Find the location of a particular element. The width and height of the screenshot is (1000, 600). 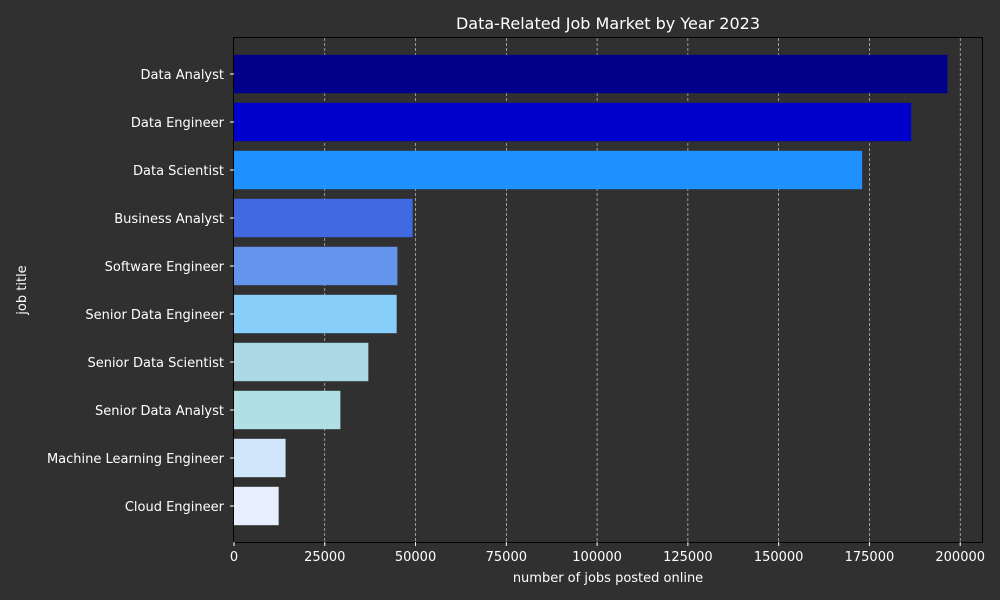

y-tick-label: Business Analyst is located at coordinates (169, 219).